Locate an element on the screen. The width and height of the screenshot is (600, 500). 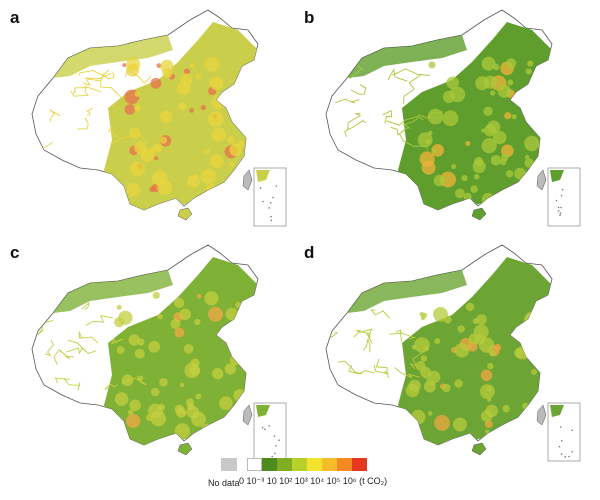
panel-label-b: b is located at coordinates (309, 17).